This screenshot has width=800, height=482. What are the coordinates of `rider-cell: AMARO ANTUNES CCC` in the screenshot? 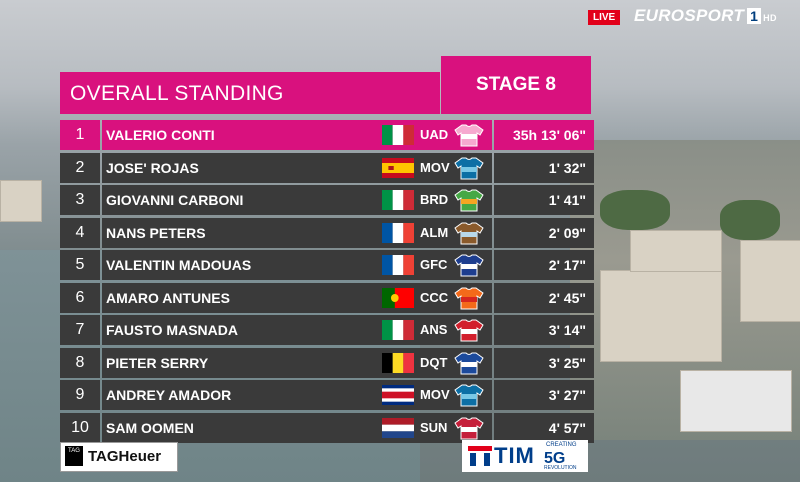 It's located at (297, 297).